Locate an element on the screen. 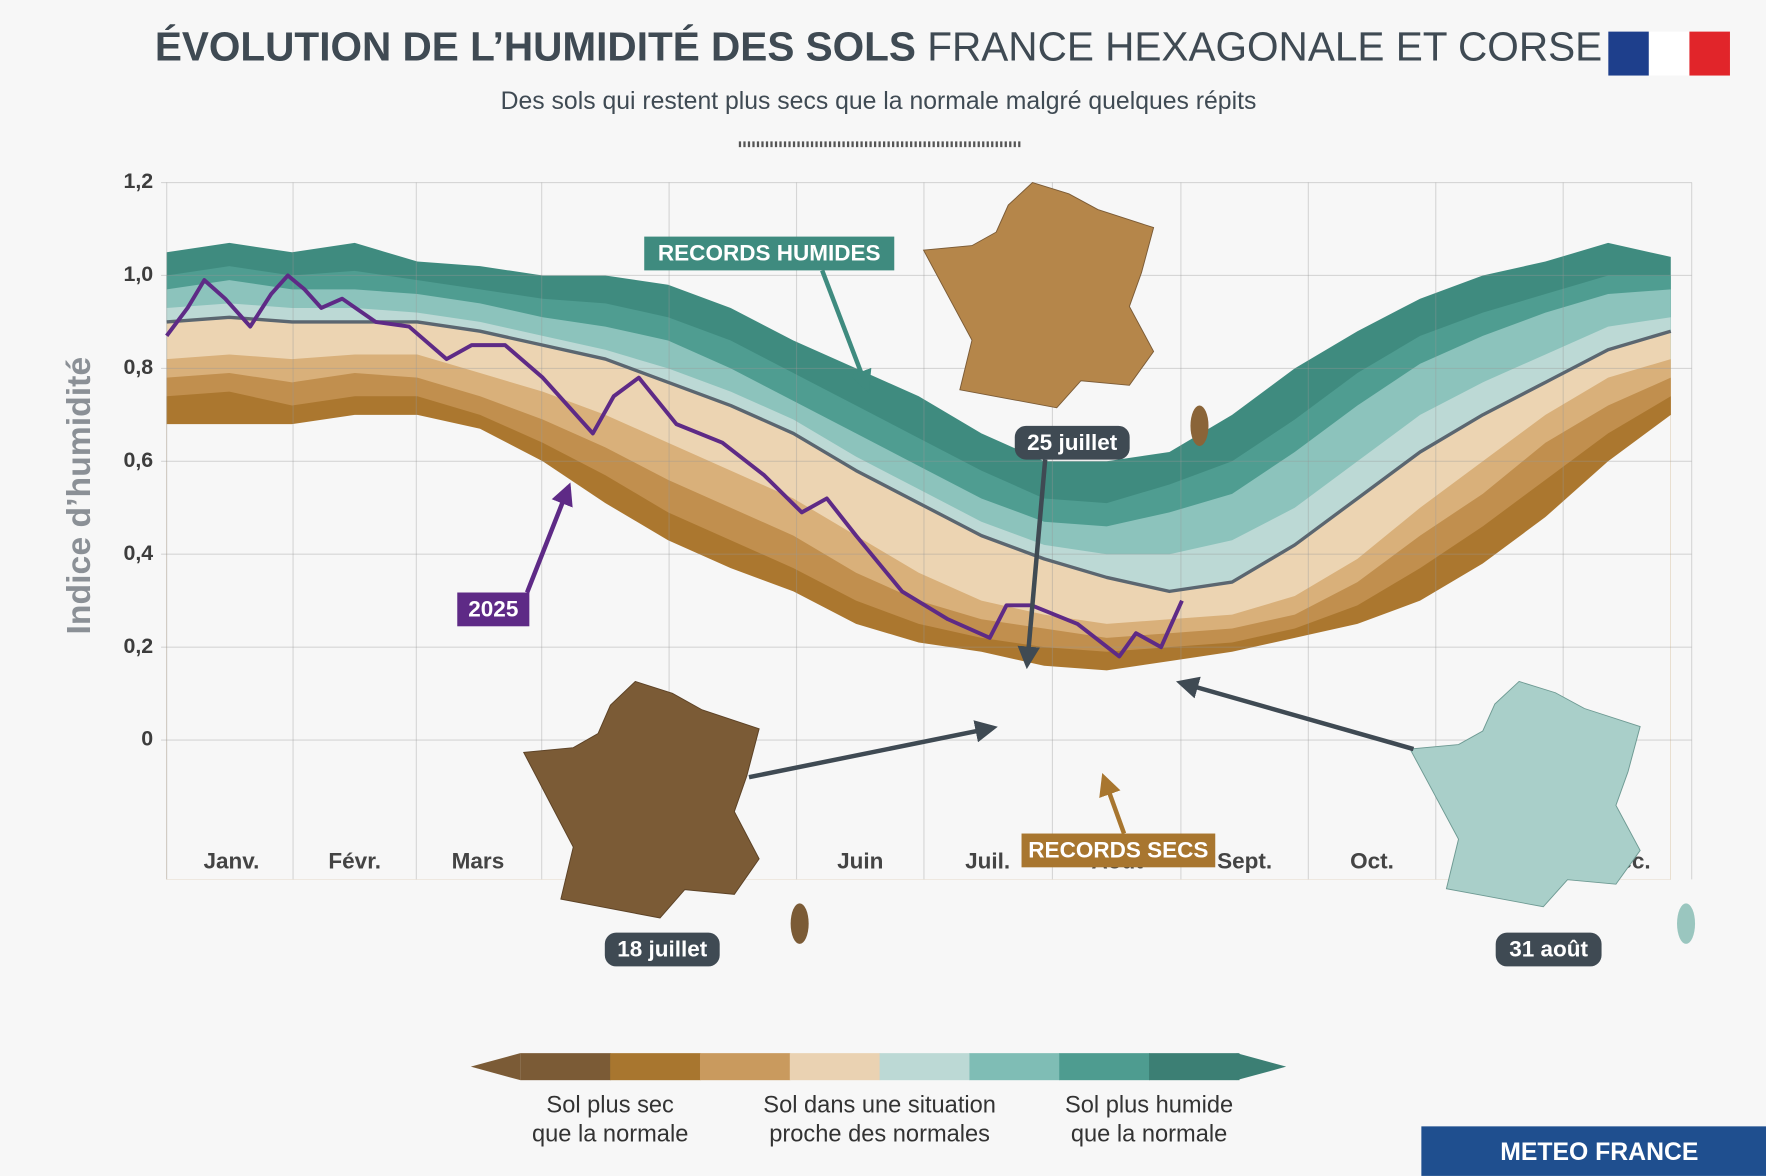 The height and width of the screenshot is (1176, 1766). y-tick-label: 0,6 is located at coordinates (138, 460).